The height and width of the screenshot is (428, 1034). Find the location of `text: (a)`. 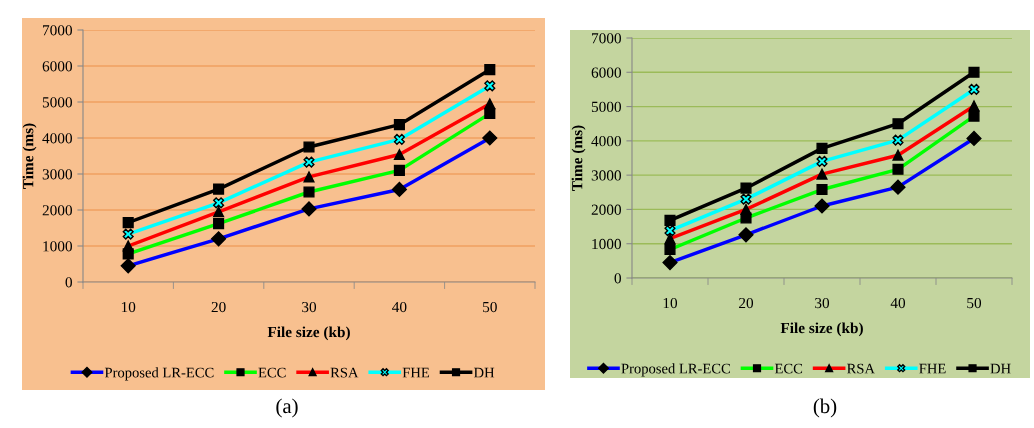

text: (a) is located at coordinates (287, 408).